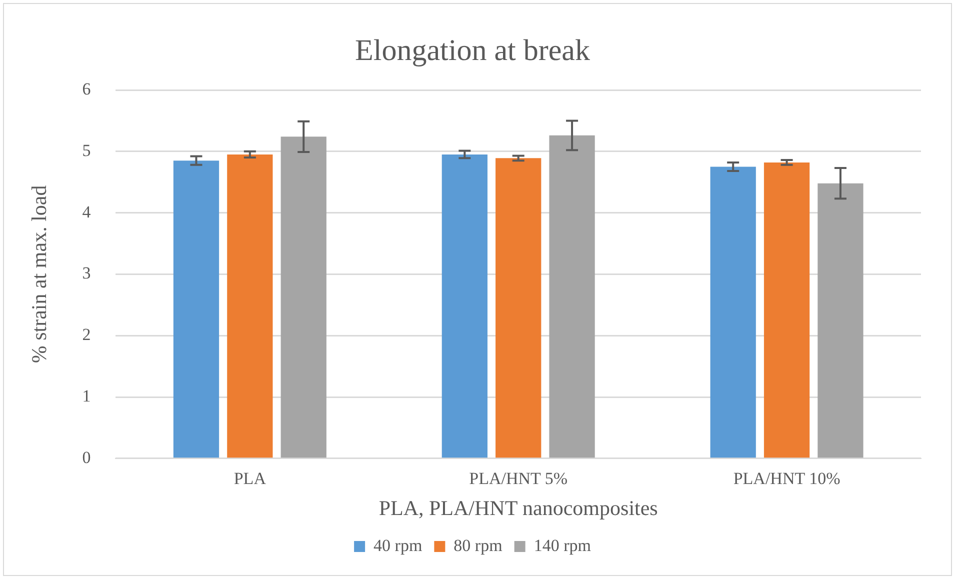 The image size is (957, 581). What do you see at coordinates (86, 334) in the screenshot?
I see `y-tick-label: 2` at bounding box center [86, 334].